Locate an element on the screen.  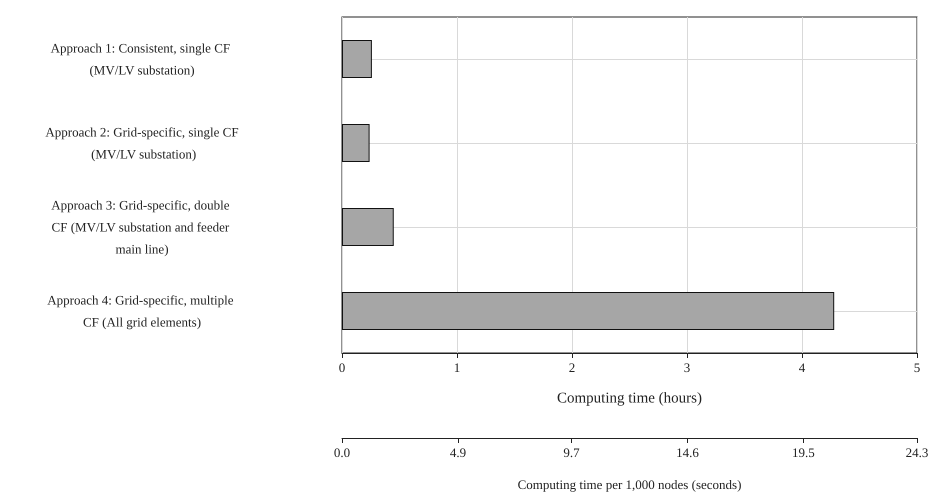
x2-tick-label: 4.9 is located at coordinates (458, 452).